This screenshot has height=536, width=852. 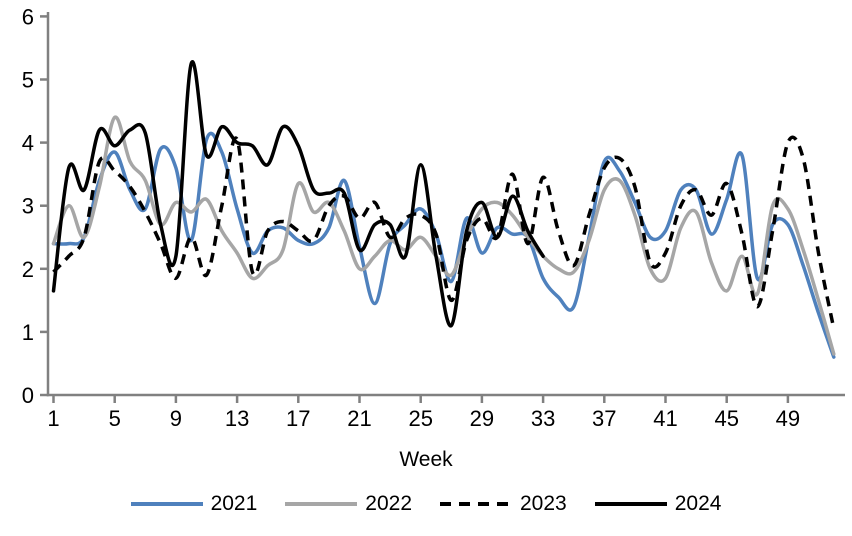 What do you see at coordinates (176, 418) in the screenshot?
I see `x-tick-label-9: 9` at bounding box center [176, 418].